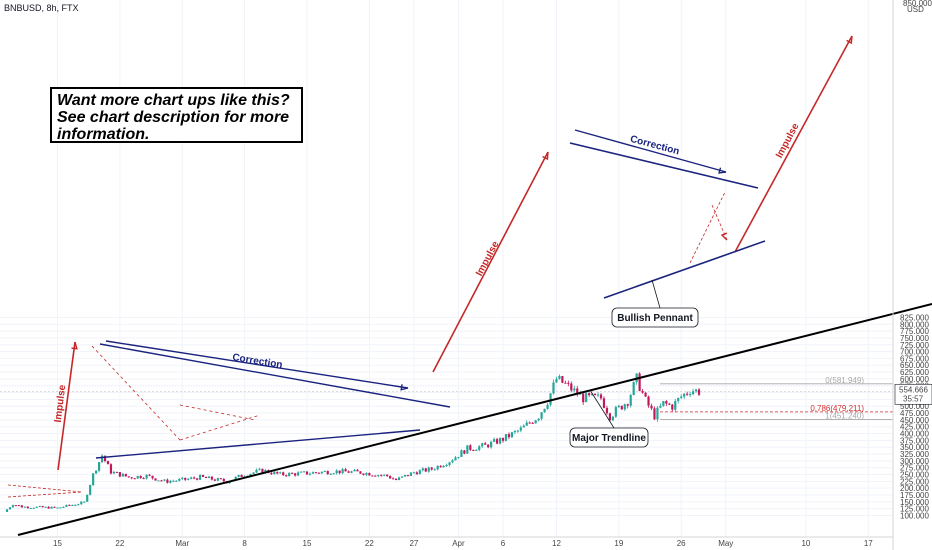 The image size is (932, 550). What do you see at coordinates (41, 8) in the screenshot?
I see `symbol-label: BNBUSD, 8h, FTX` at bounding box center [41, 8].